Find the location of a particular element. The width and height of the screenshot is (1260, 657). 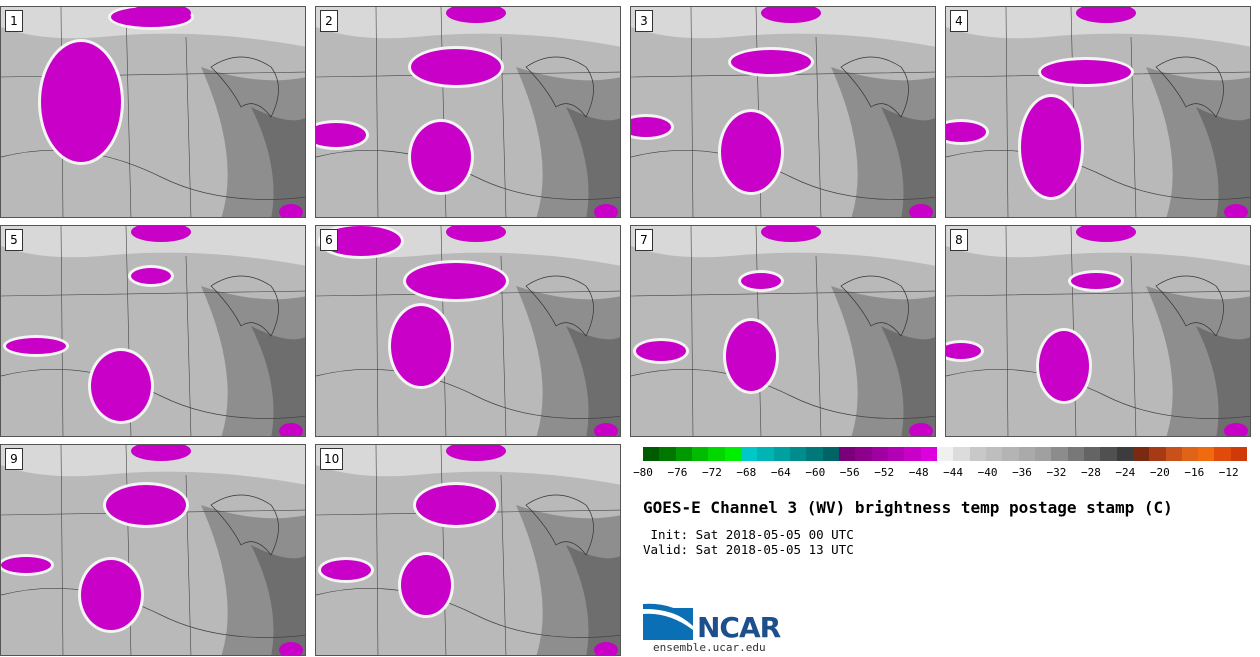

colorbar-tick-label: −52 is located at coordinates (884, 472).